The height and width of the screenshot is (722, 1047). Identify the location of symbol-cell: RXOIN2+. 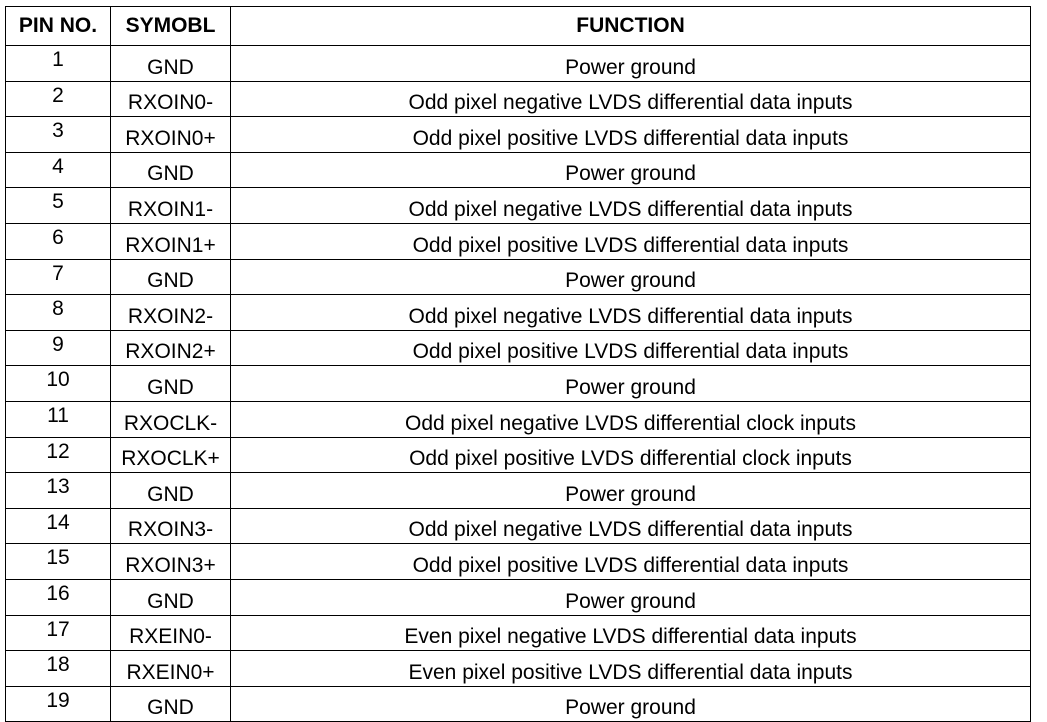
(170, 348).